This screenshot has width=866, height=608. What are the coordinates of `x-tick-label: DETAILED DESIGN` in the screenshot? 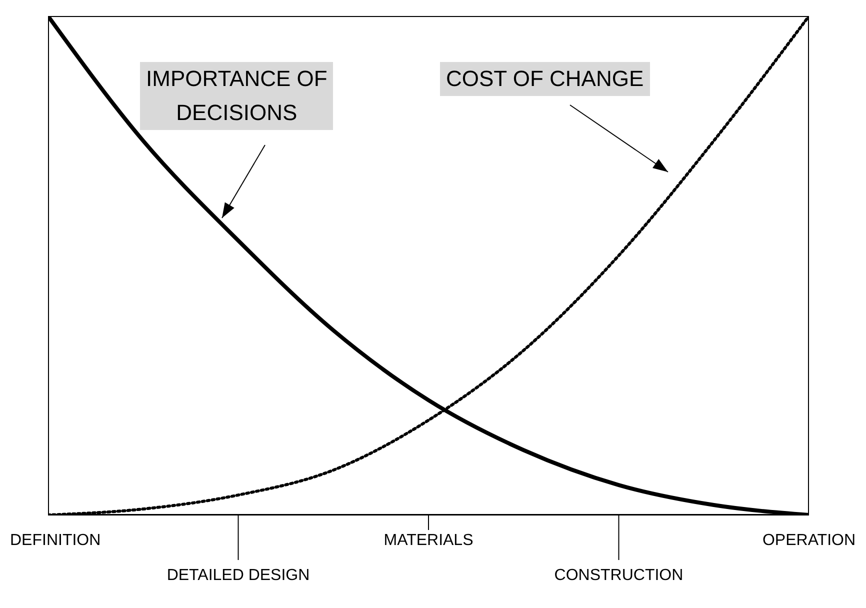 It's located at (238, 575).